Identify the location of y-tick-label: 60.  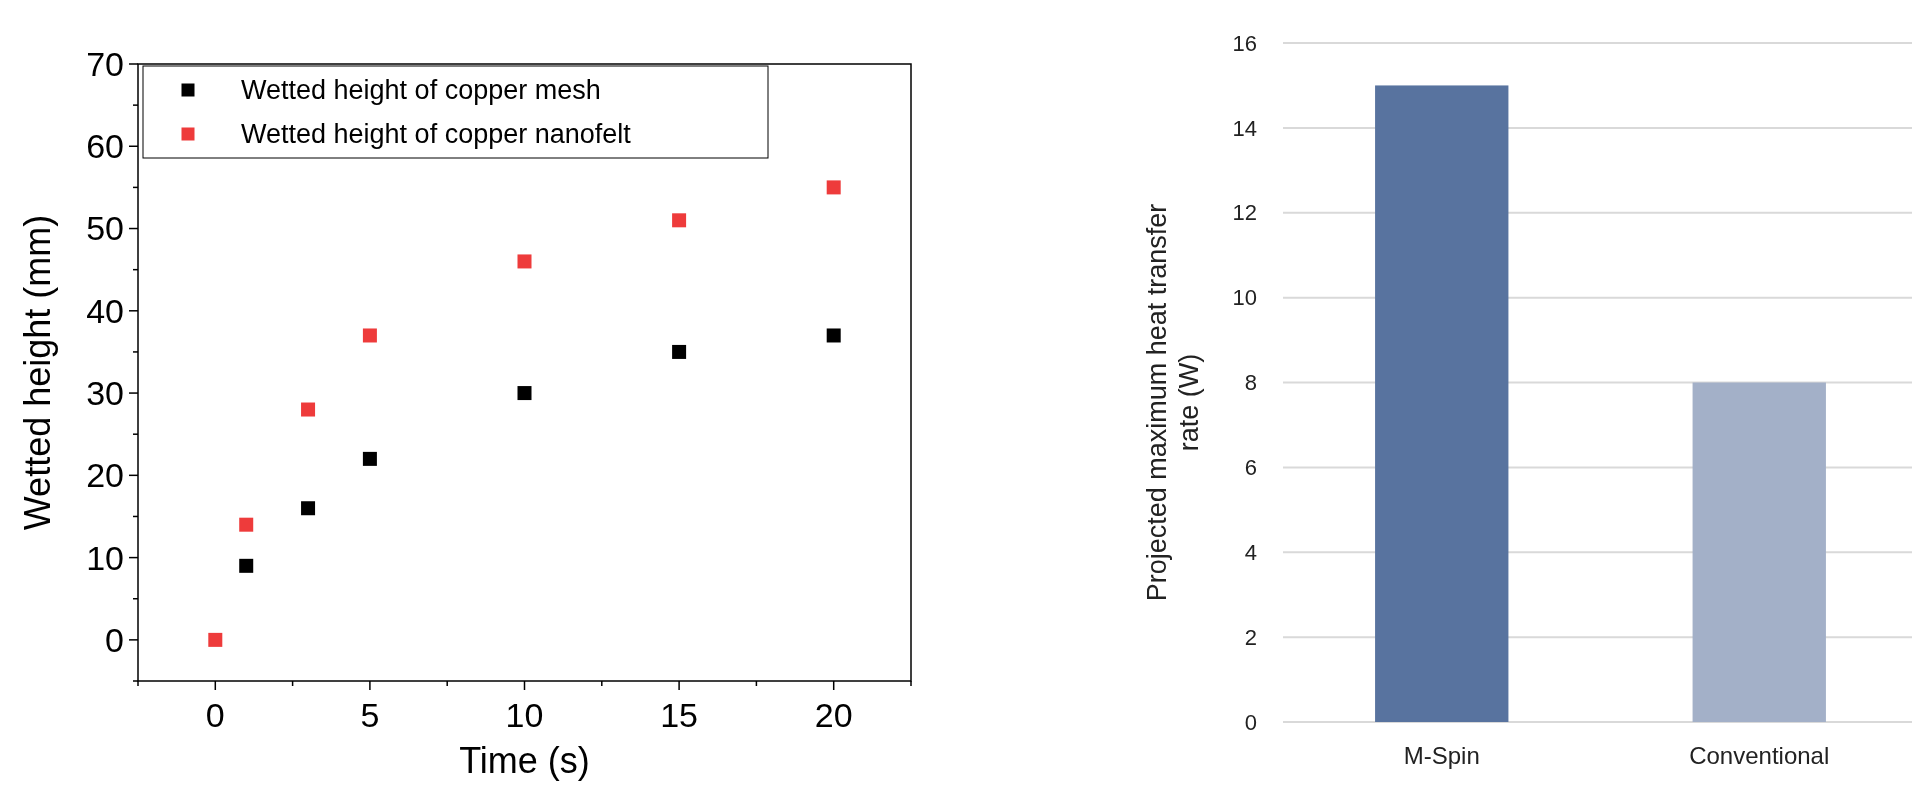
(105, 146).